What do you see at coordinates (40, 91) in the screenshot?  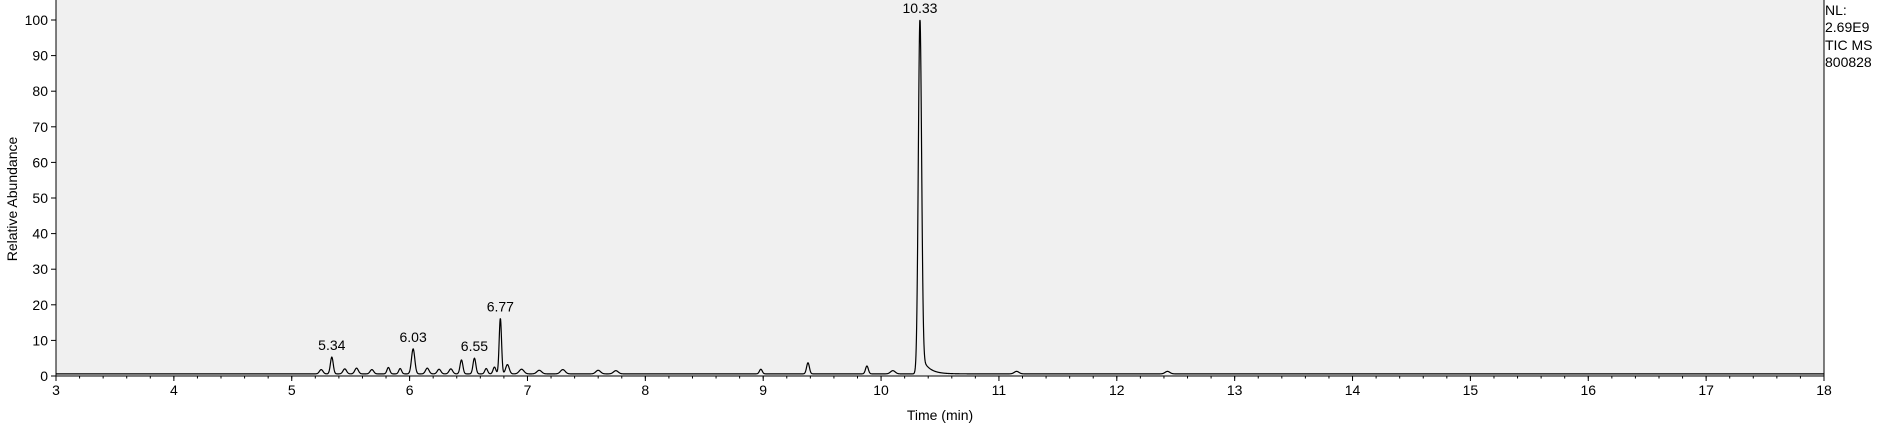 I see `y-tick-label: 80` at bounding box center [40, 91].